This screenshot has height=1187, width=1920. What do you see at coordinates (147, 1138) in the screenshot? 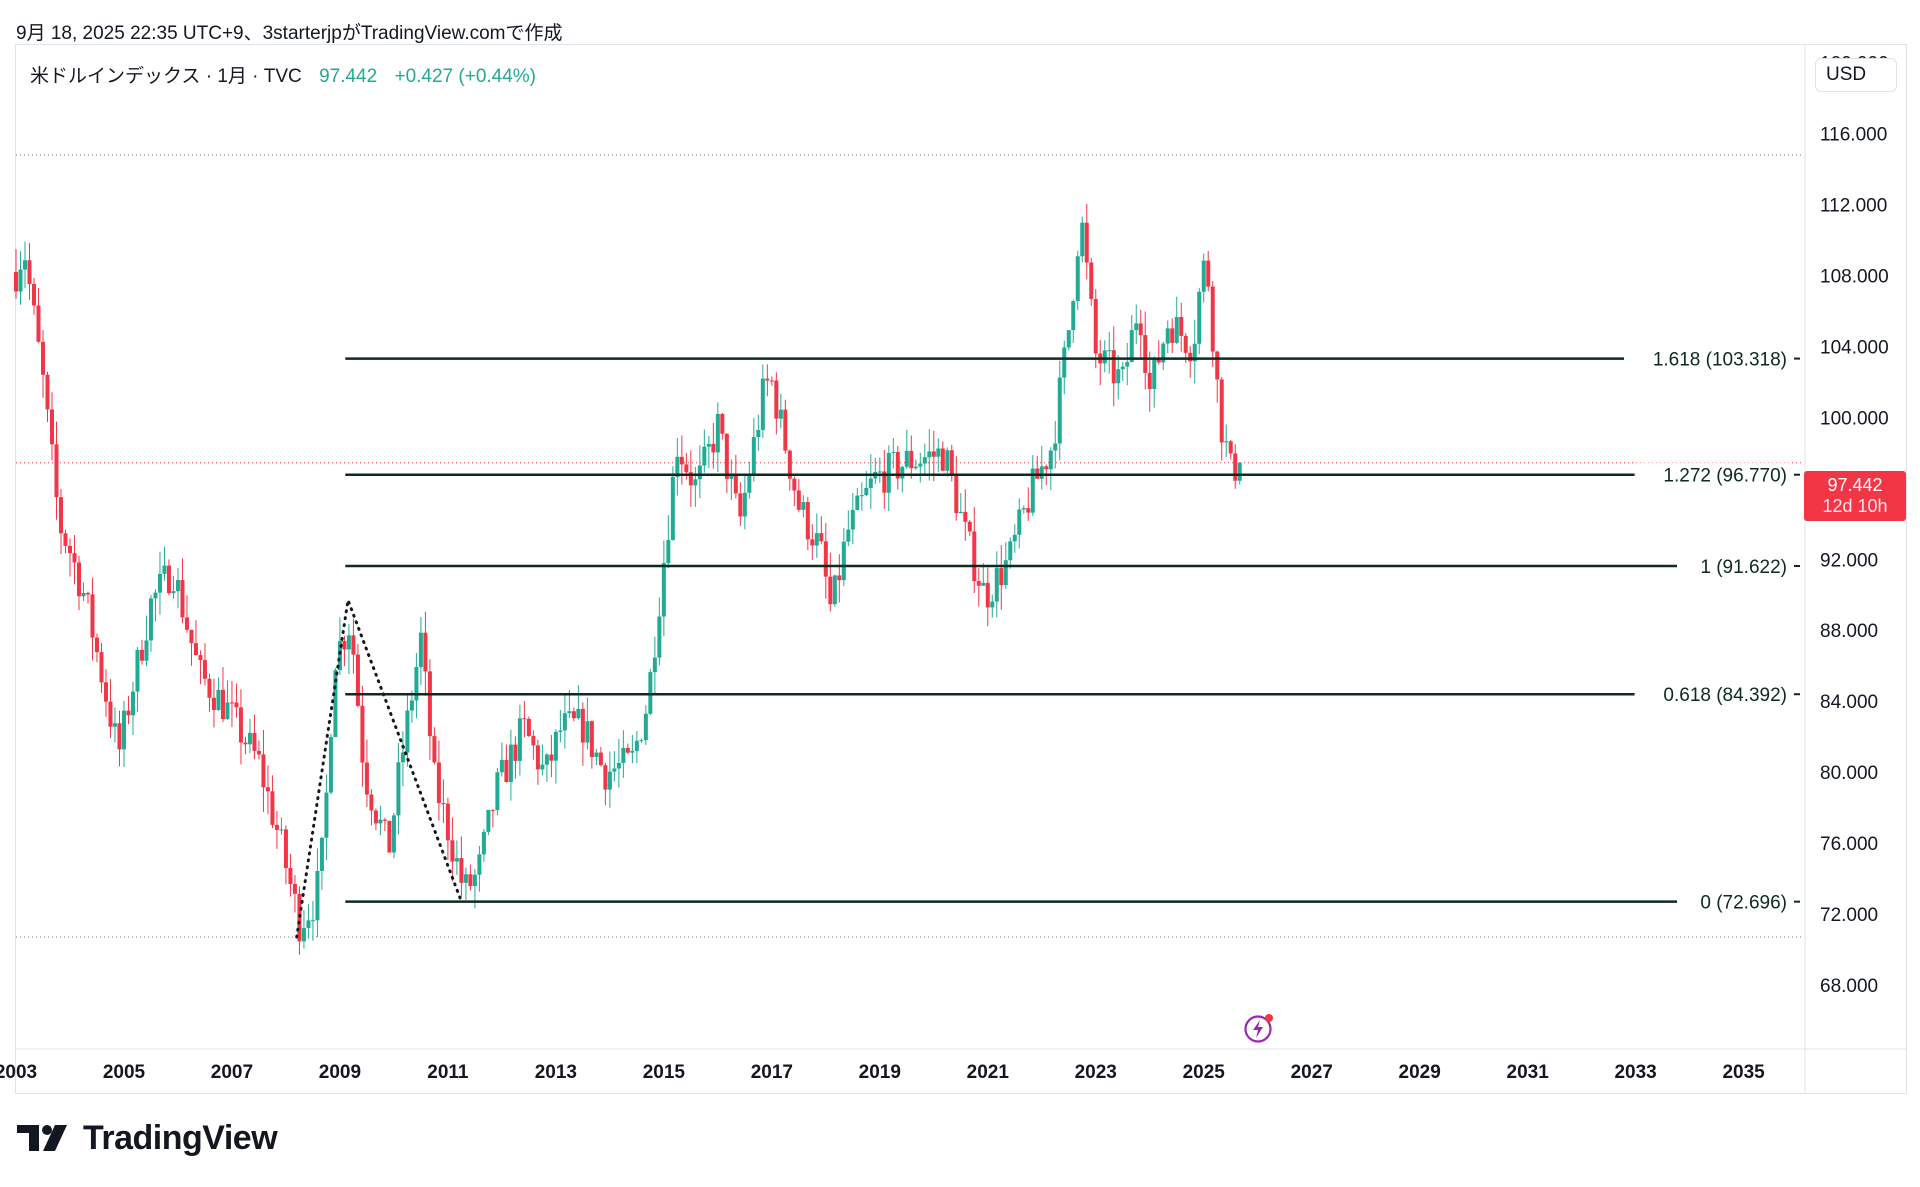
I see `tradingview-logo: TradingView` at bounding box center [147, 1138].